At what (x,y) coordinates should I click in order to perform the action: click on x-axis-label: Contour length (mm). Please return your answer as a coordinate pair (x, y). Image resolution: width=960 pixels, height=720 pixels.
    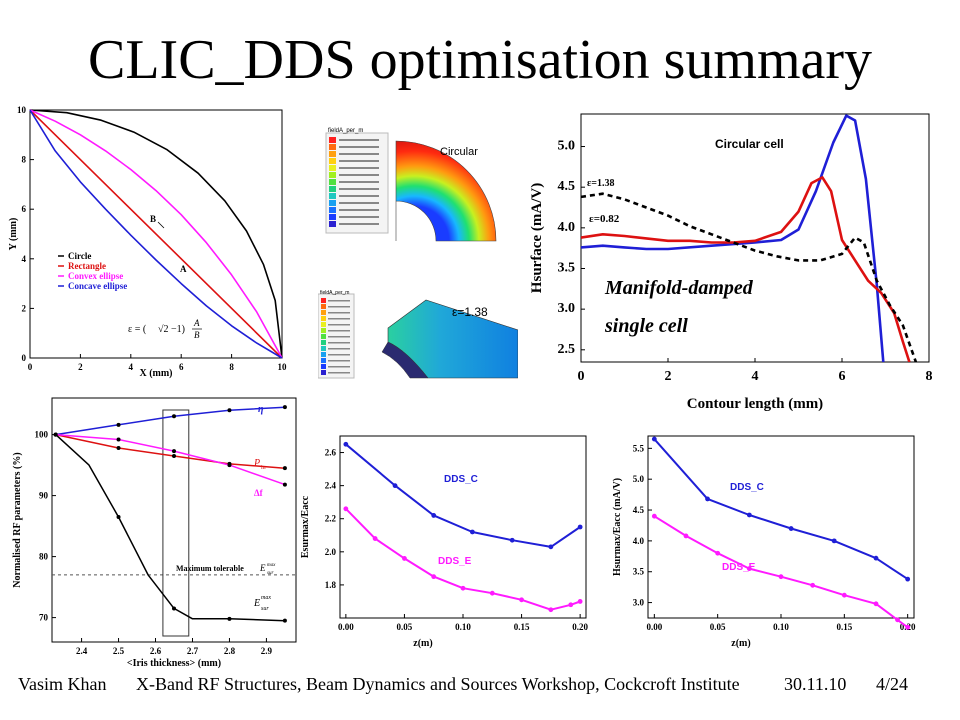
    Looking at the image, I should click on (755, 404).